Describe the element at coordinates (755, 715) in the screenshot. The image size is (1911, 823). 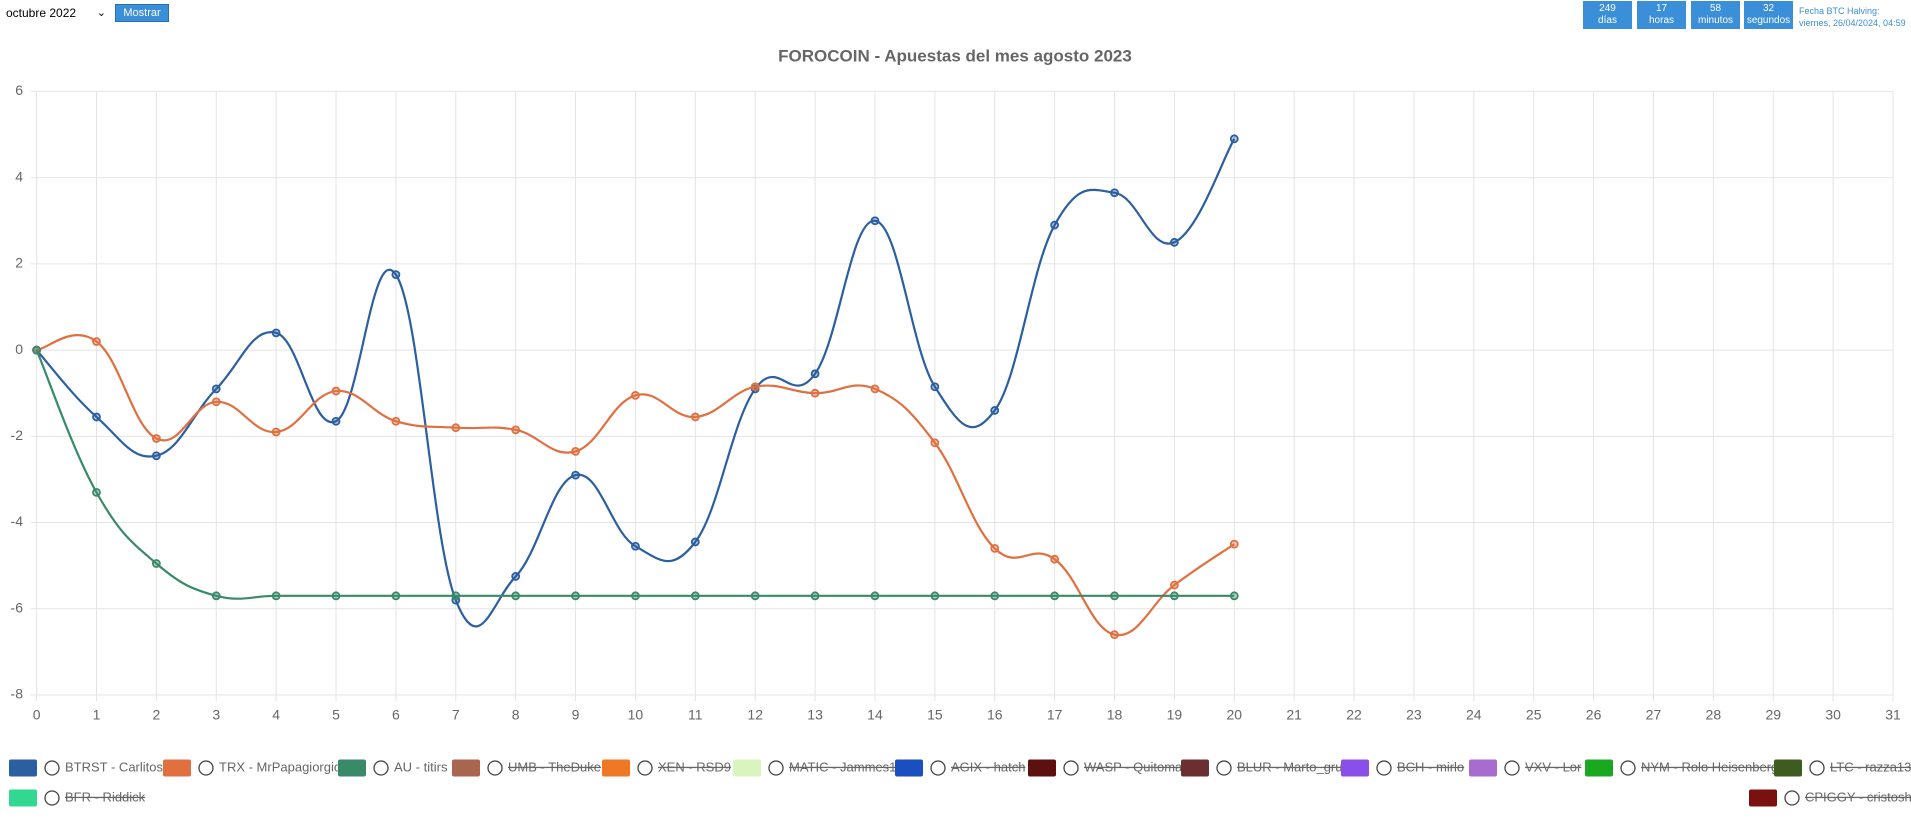
I see `x-tick-label: 12` at that location.